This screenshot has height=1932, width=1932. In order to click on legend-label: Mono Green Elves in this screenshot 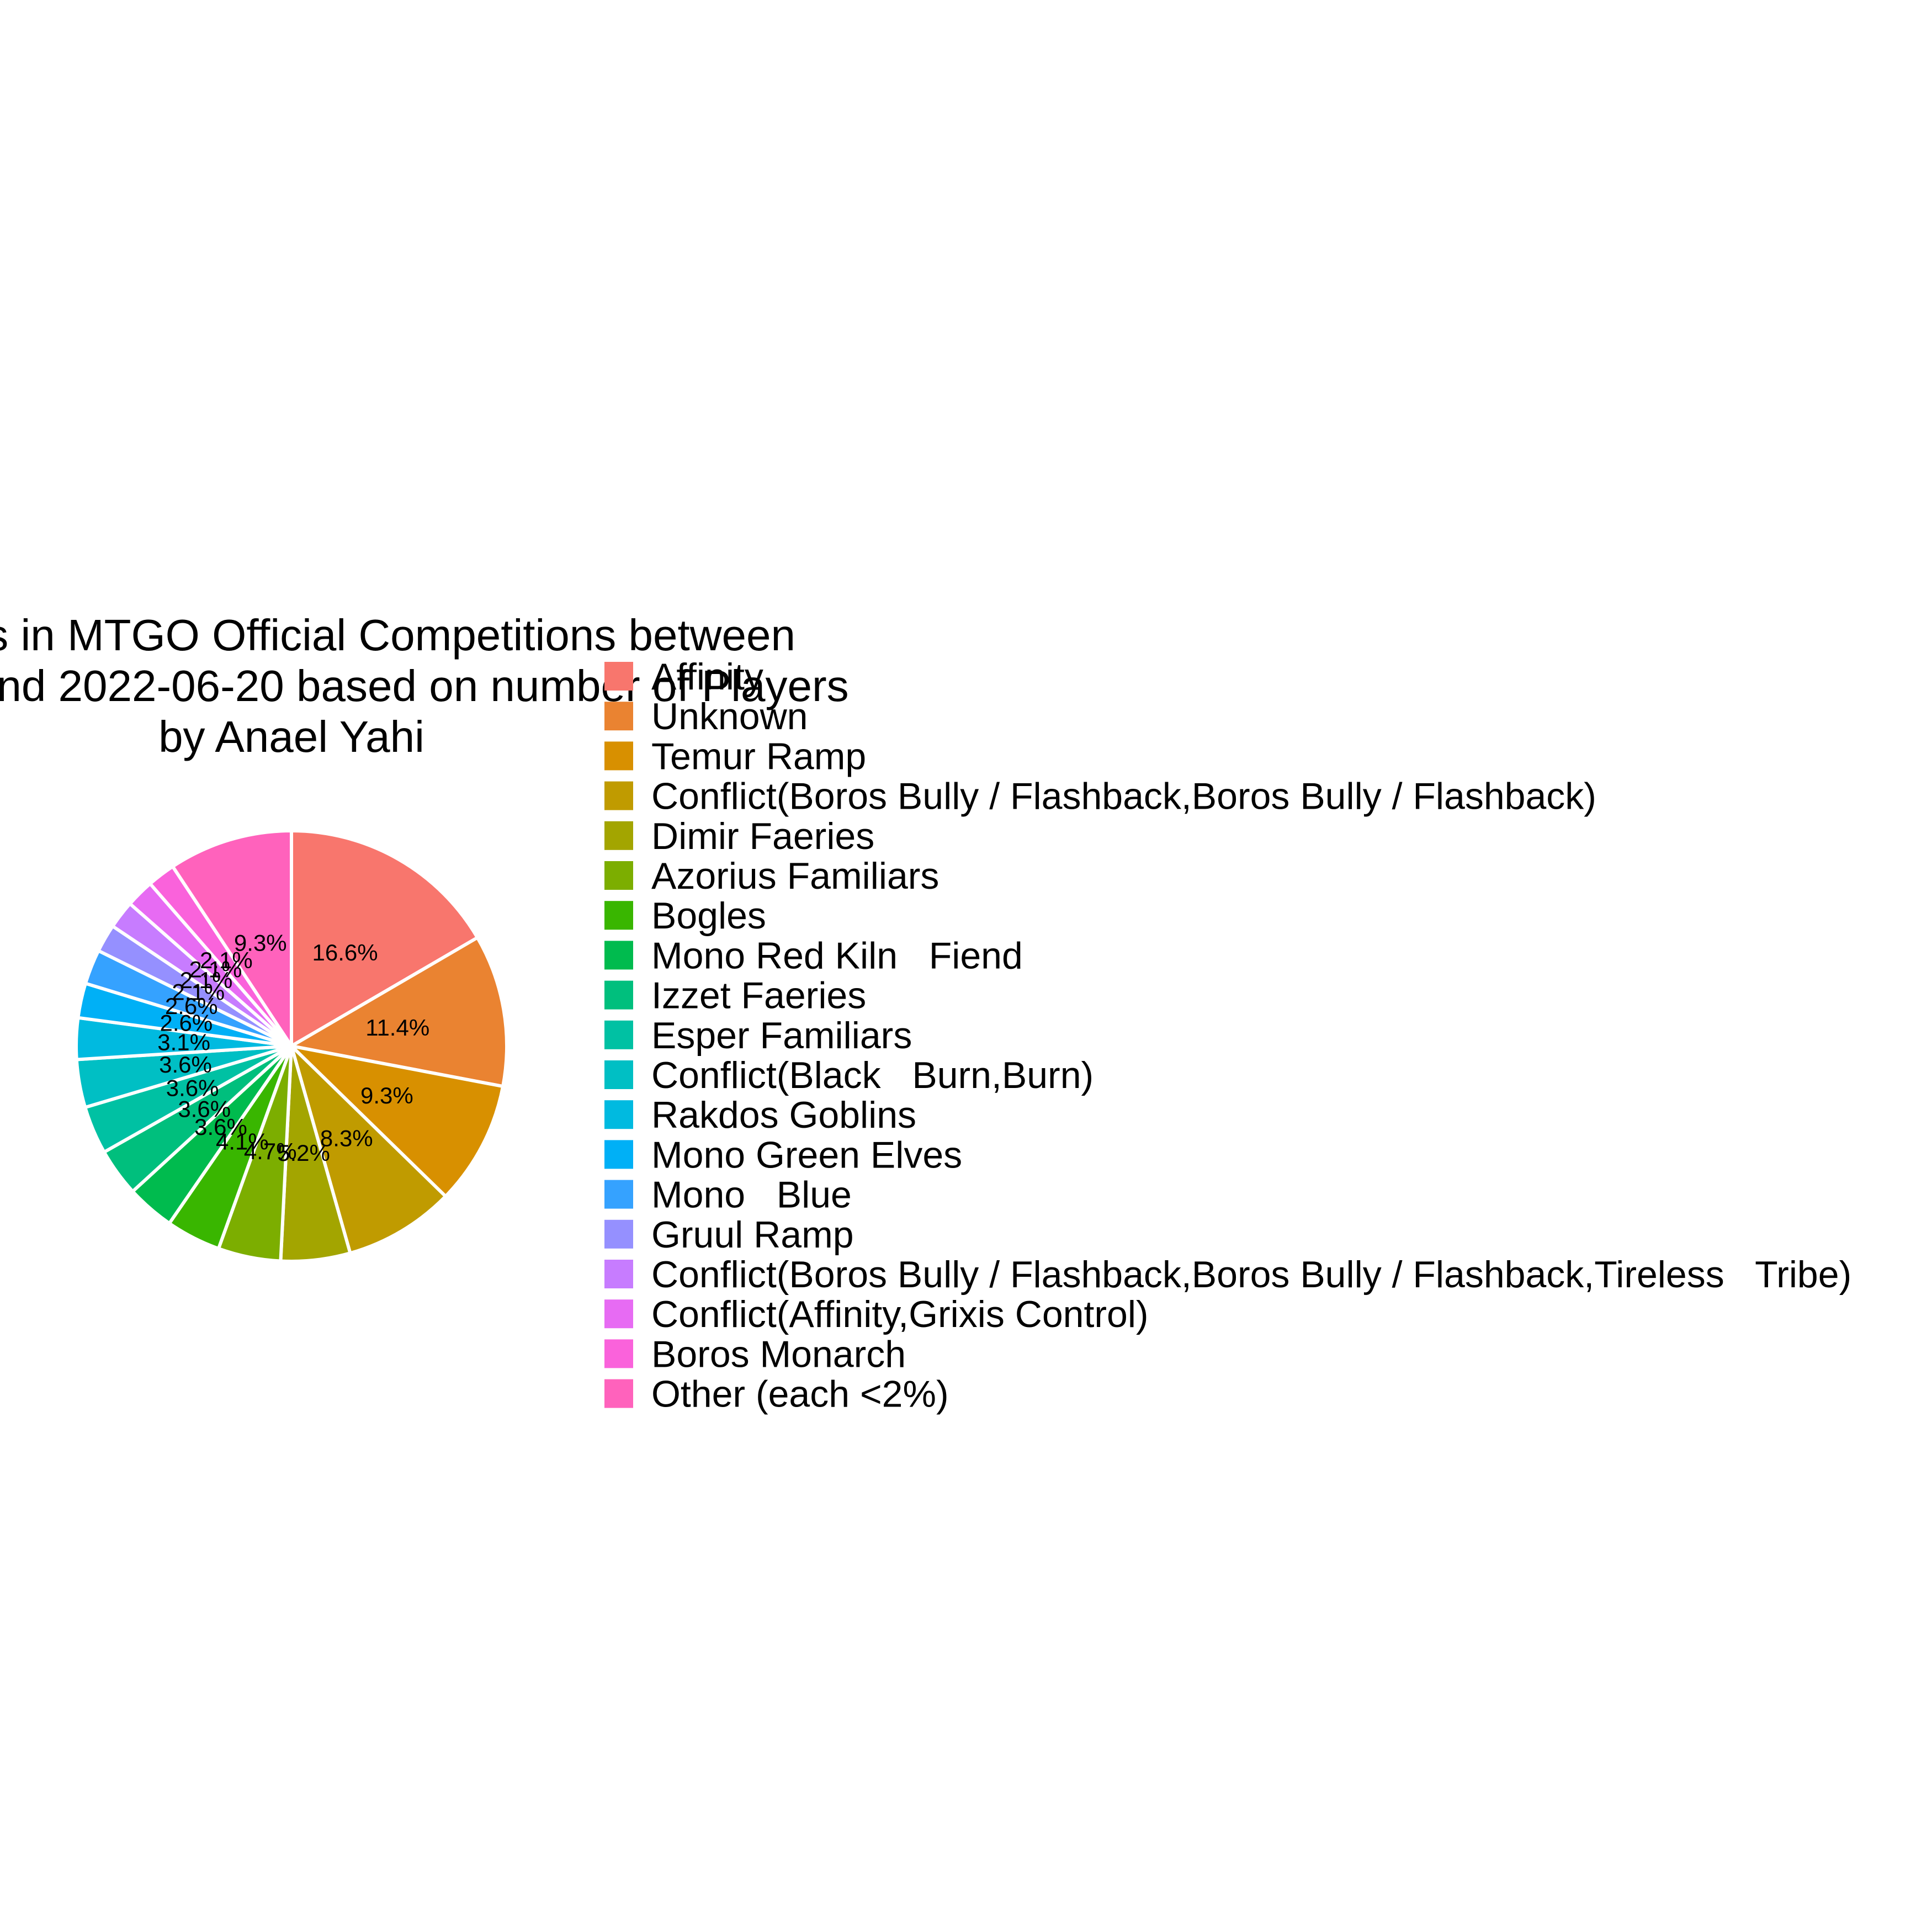, I will do `click(807, 1155)`.